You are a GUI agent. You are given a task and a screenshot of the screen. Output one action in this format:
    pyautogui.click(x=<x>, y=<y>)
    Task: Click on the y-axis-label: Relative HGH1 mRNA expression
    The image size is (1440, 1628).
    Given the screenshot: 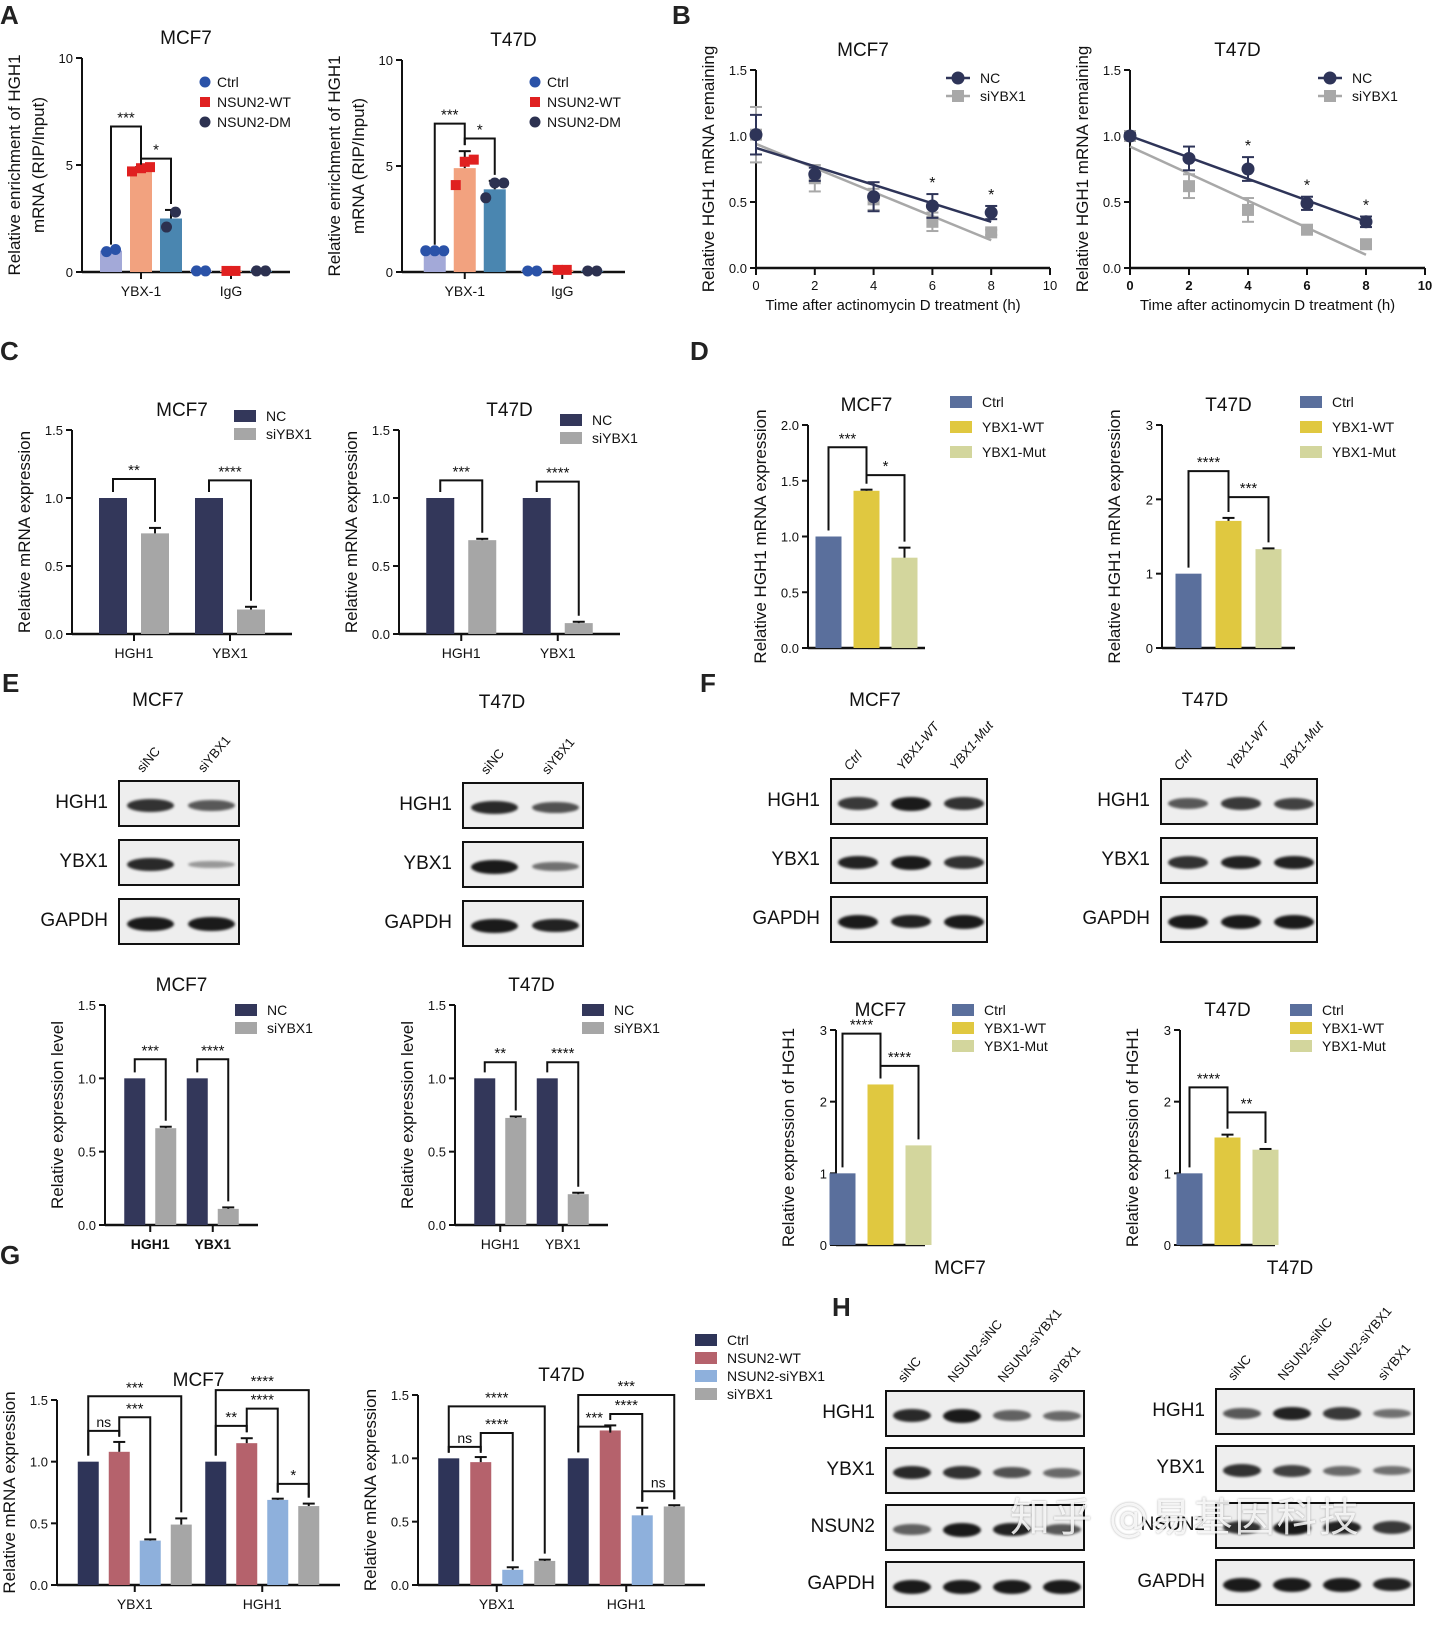 What is the action you would take?
    pyautogui.click(x=1114, y=536)
    